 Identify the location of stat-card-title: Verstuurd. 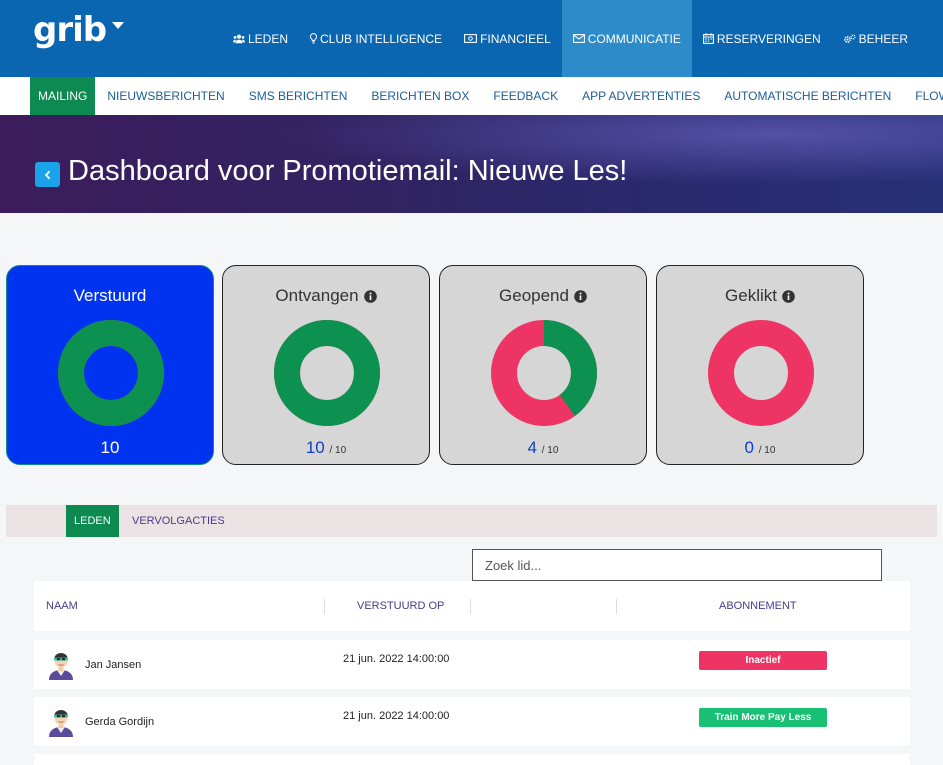
(110, 295).